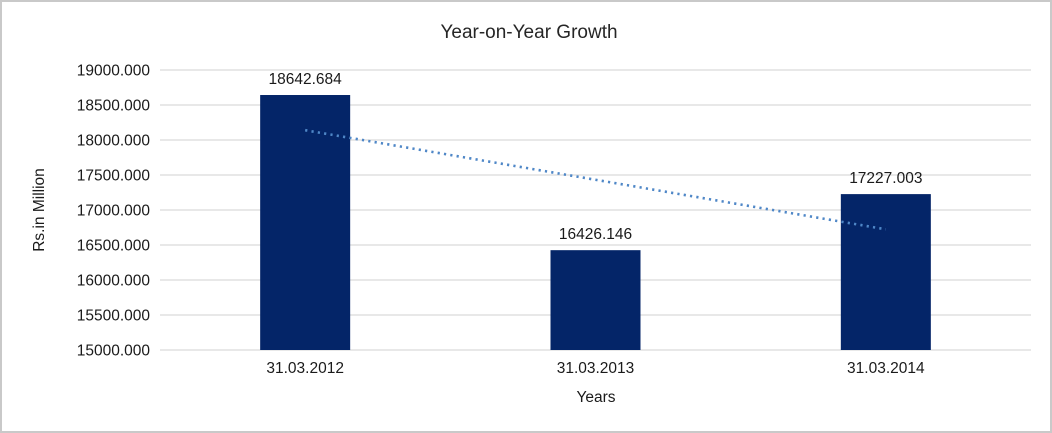 The width and height of the screenshot is (1052, 433). What do you see at coordinates (306, 79) in the screenshot?
I see `bar-data-label: 18642.684` at bounding box center [306, 79].